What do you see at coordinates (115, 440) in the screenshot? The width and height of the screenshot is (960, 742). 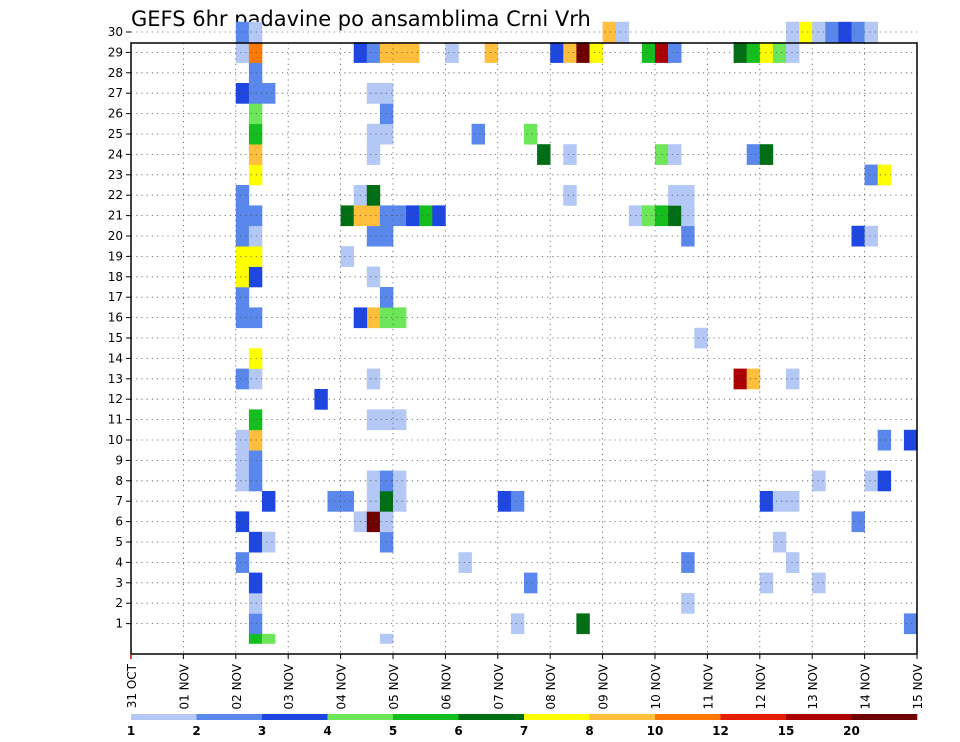 I see `y-tick-label: 10` at bounding box center [115, 440].